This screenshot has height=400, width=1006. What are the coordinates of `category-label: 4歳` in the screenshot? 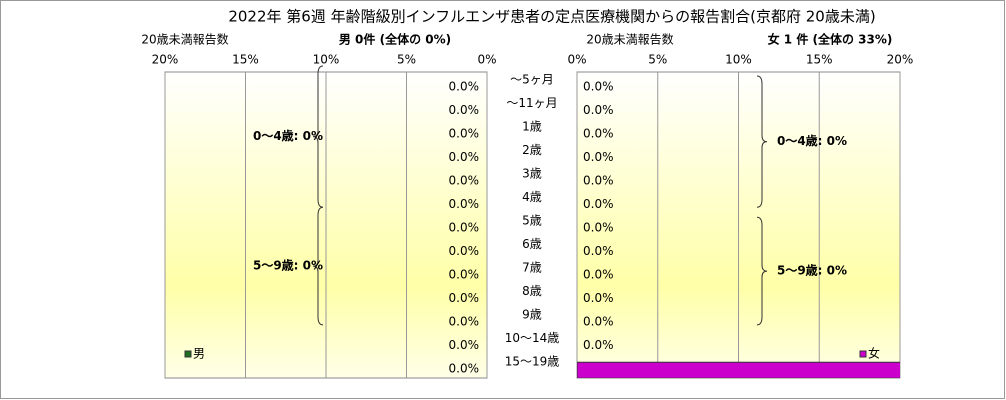 It's located at (532, 197).